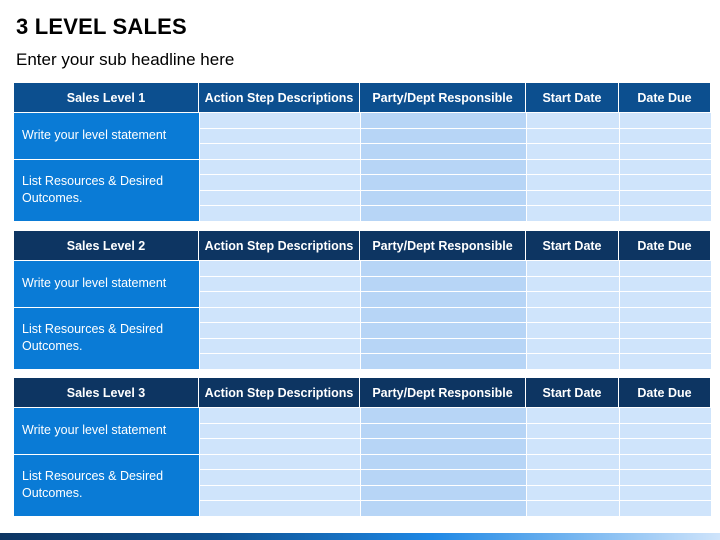  What do you see at coordinates (125, 59) in the screenshot?
I see `slide-subtitle: Enter your sub headline here` at bounding box center [125, 59].